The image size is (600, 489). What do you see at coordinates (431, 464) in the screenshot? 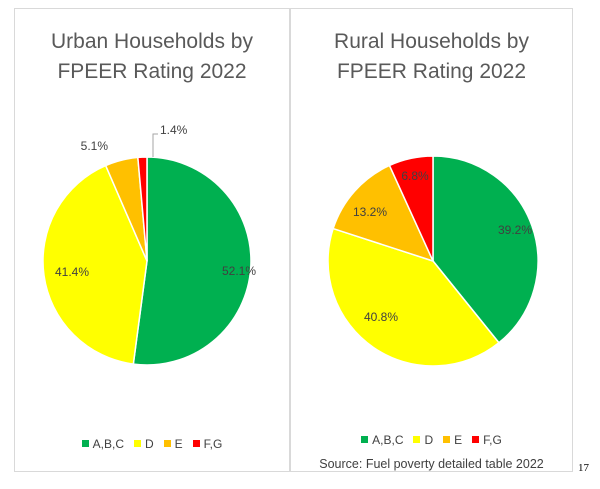
I see `source-note: Source: Fuel poverty detailed table 2022` at bounding box center [431, 464].